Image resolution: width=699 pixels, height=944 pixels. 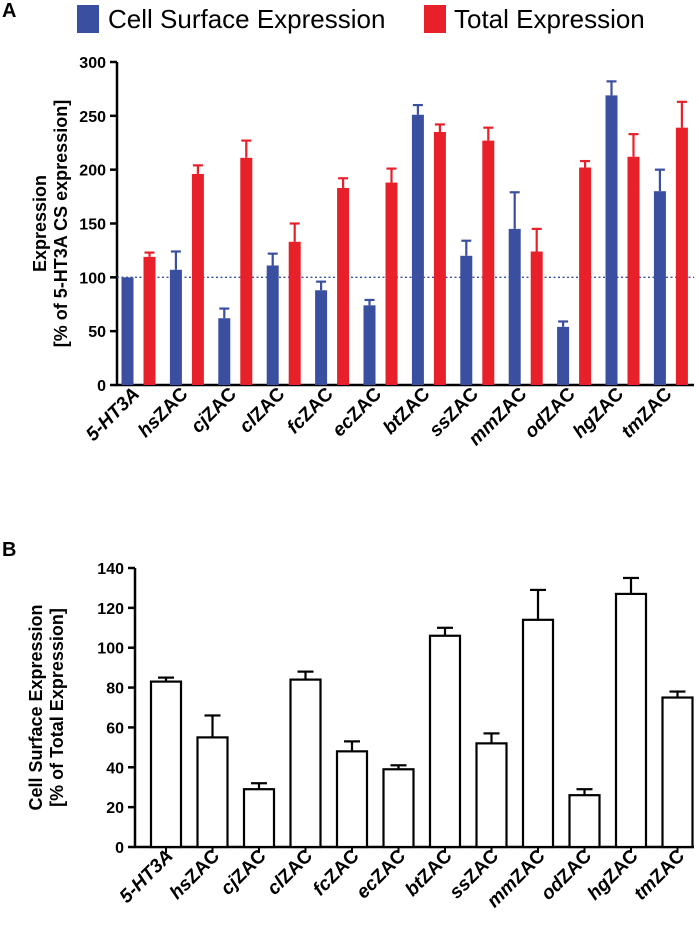 I want to click on y-axis-label: [% of Total Expression], so click(x=57, y=707).